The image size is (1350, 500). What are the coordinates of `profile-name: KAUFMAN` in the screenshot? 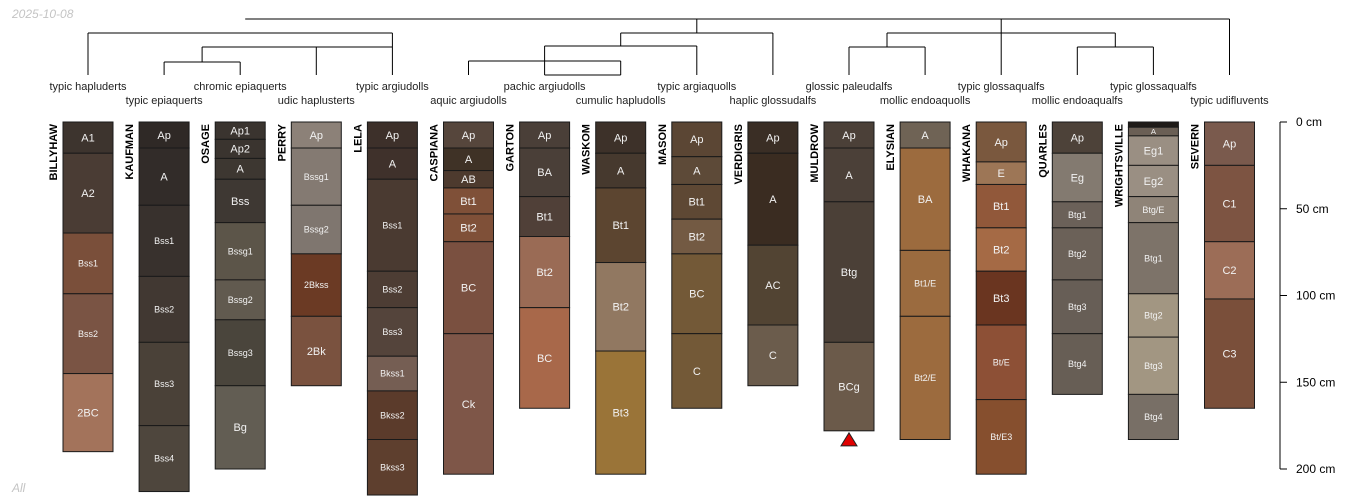 It's located at (130, 152).